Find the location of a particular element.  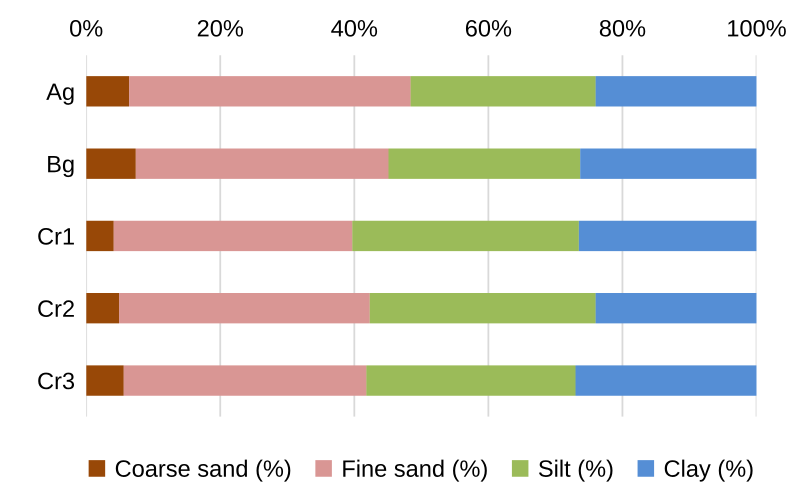

y-tick-label: Ag is located at coordinates (60, 94).